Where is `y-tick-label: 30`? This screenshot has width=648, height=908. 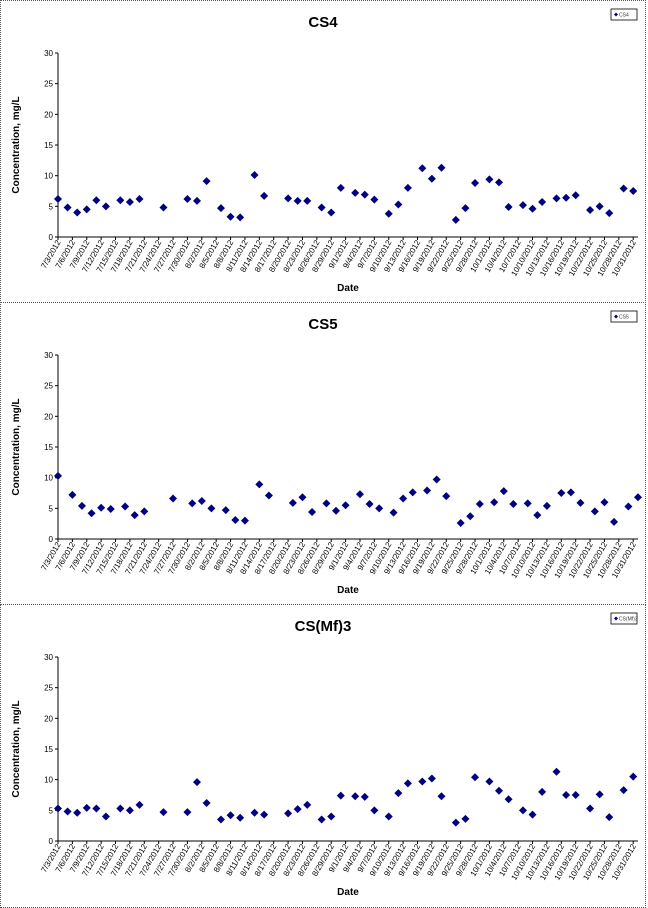 y-tick-label: 30 is located at coordinates (48, 355).